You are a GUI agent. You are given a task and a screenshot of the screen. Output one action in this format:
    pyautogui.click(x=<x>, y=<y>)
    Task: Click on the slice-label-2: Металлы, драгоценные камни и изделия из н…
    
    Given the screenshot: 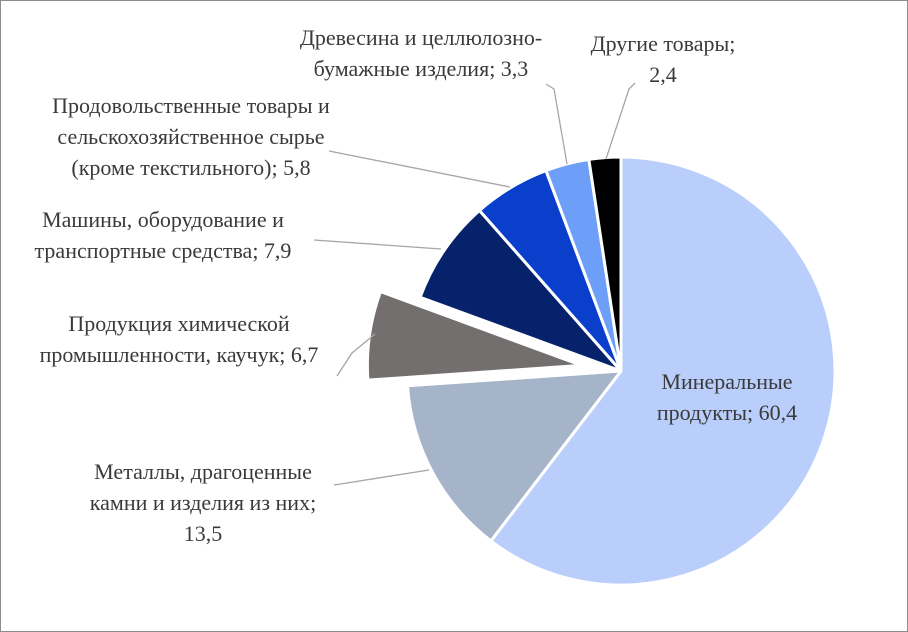 What is the action you would take?
    pyautogui.click(x=203, y=502)
    